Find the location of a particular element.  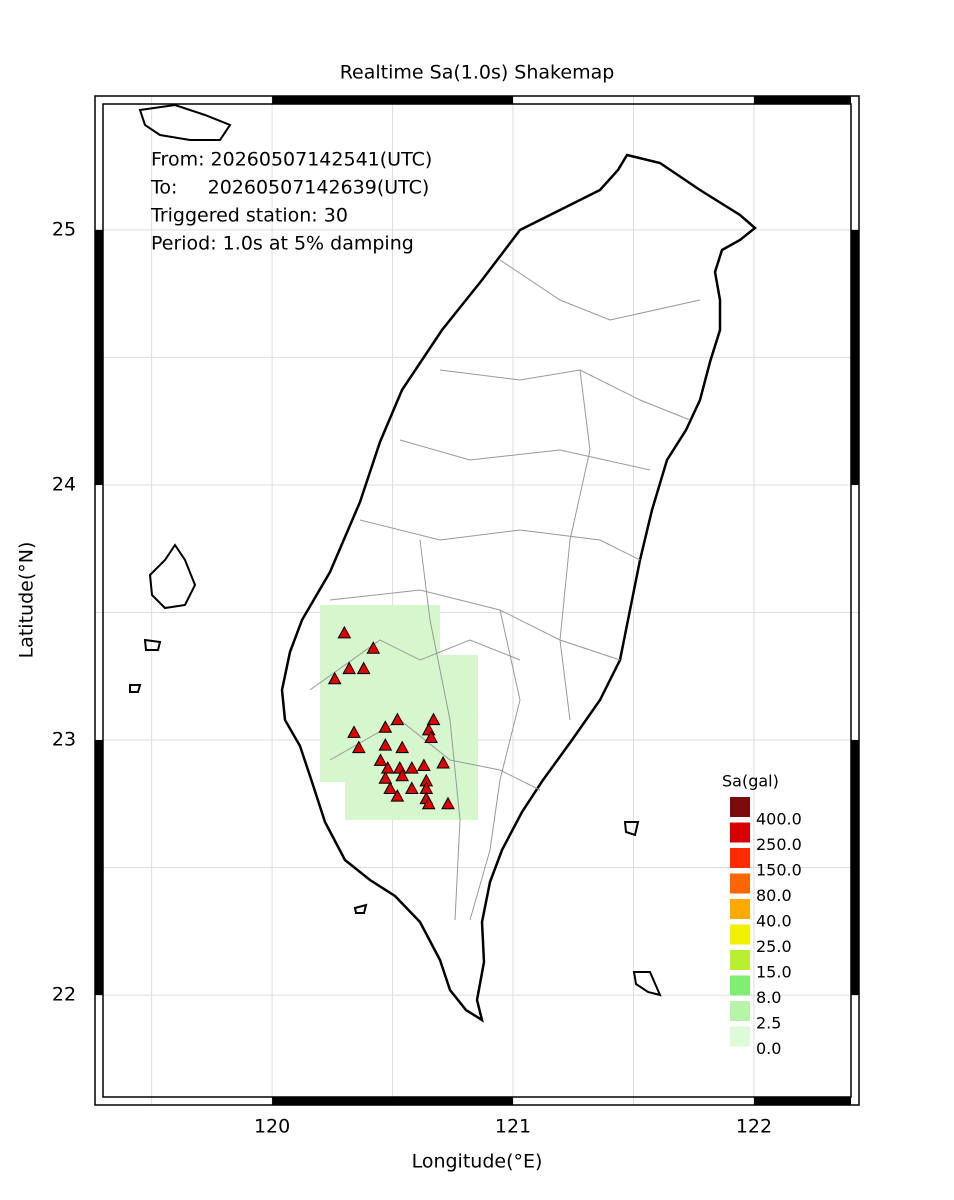

legend-label: 80.0 is located at coordinates (774, 895).